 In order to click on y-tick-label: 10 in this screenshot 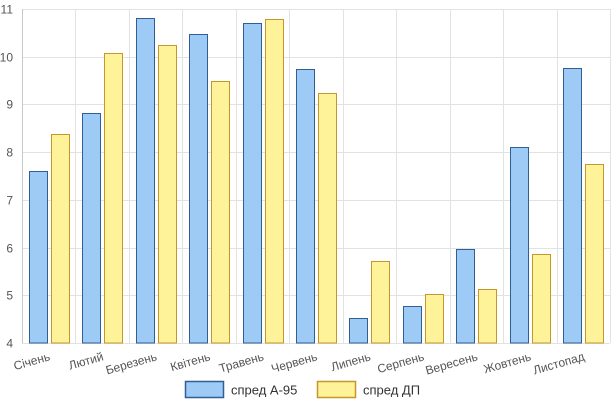, I will do `click(6, 58)`.